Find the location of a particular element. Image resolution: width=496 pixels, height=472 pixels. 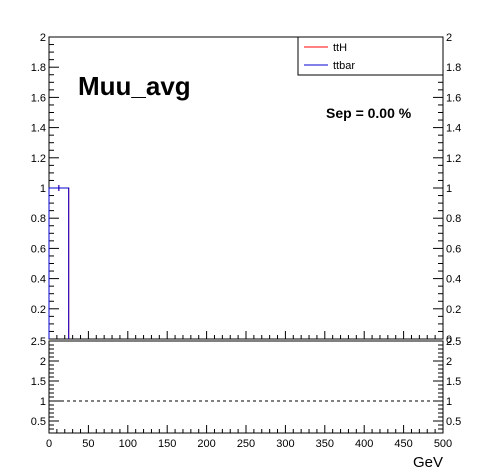

ratio-right-tick-label: 1 is located at coordinates (449, 402).